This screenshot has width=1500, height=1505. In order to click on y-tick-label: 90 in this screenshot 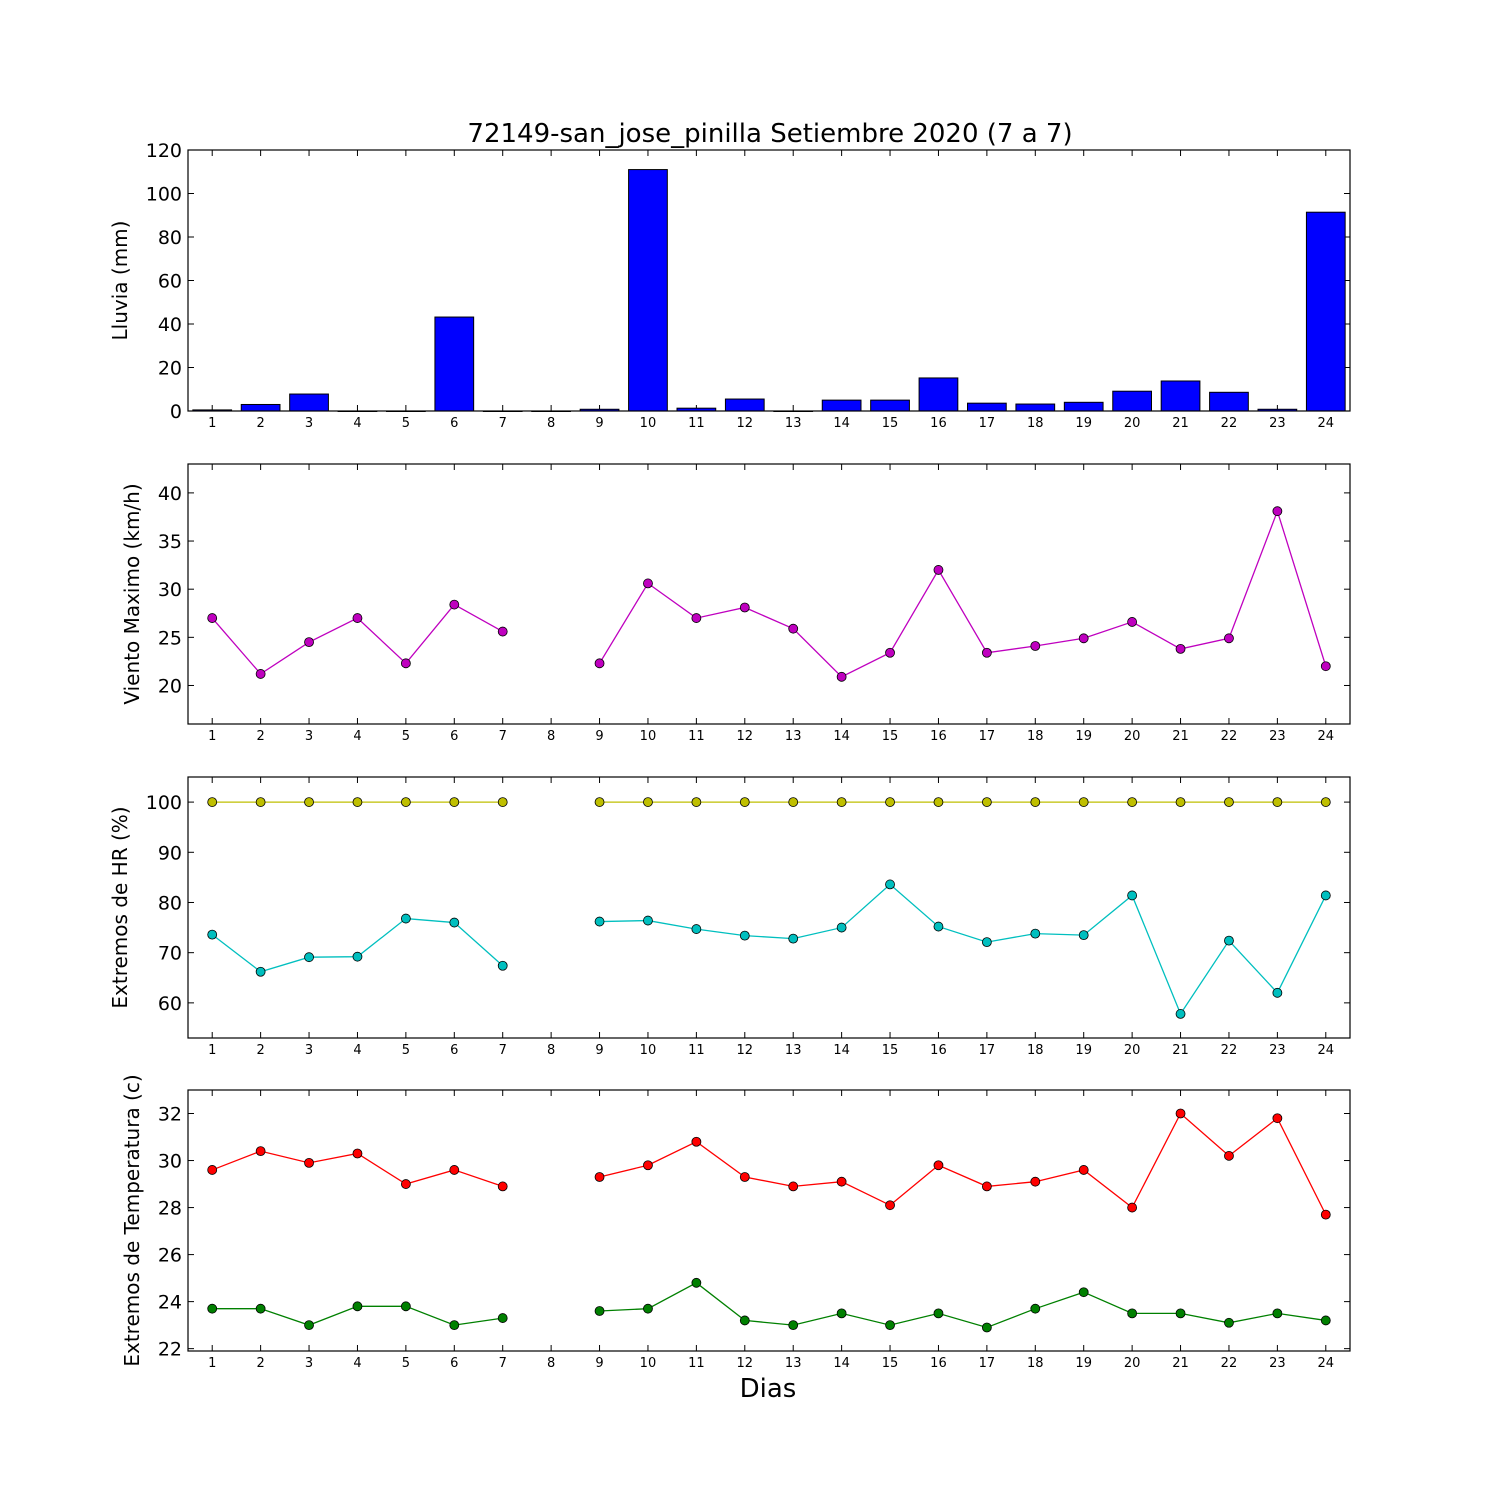, I will do `click(170, 853)`.